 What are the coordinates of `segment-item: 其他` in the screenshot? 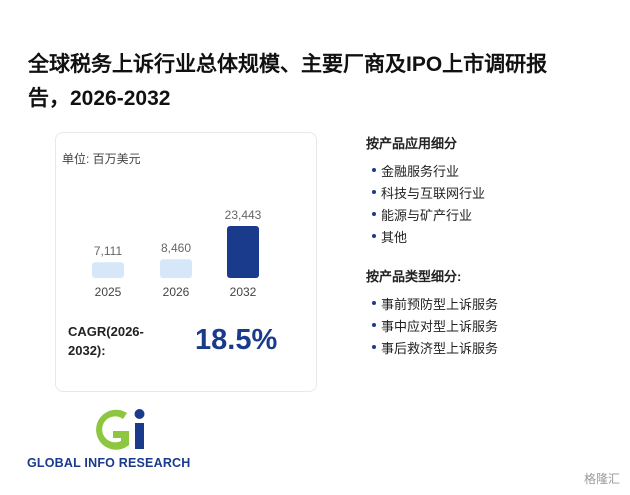 It's located at (389, 236).